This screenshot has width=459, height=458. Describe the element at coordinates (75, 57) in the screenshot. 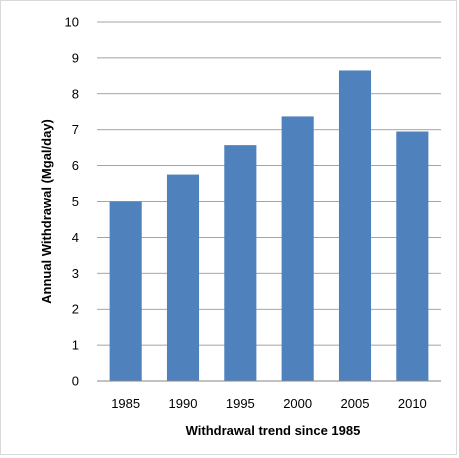

I see `y-tick-label: 9` at that location.